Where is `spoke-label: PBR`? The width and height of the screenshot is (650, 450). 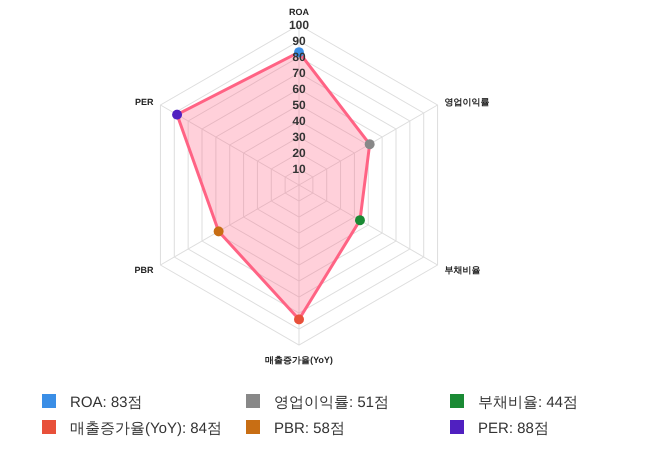 spoke-label: PBR is located at coordinates (144, 270).